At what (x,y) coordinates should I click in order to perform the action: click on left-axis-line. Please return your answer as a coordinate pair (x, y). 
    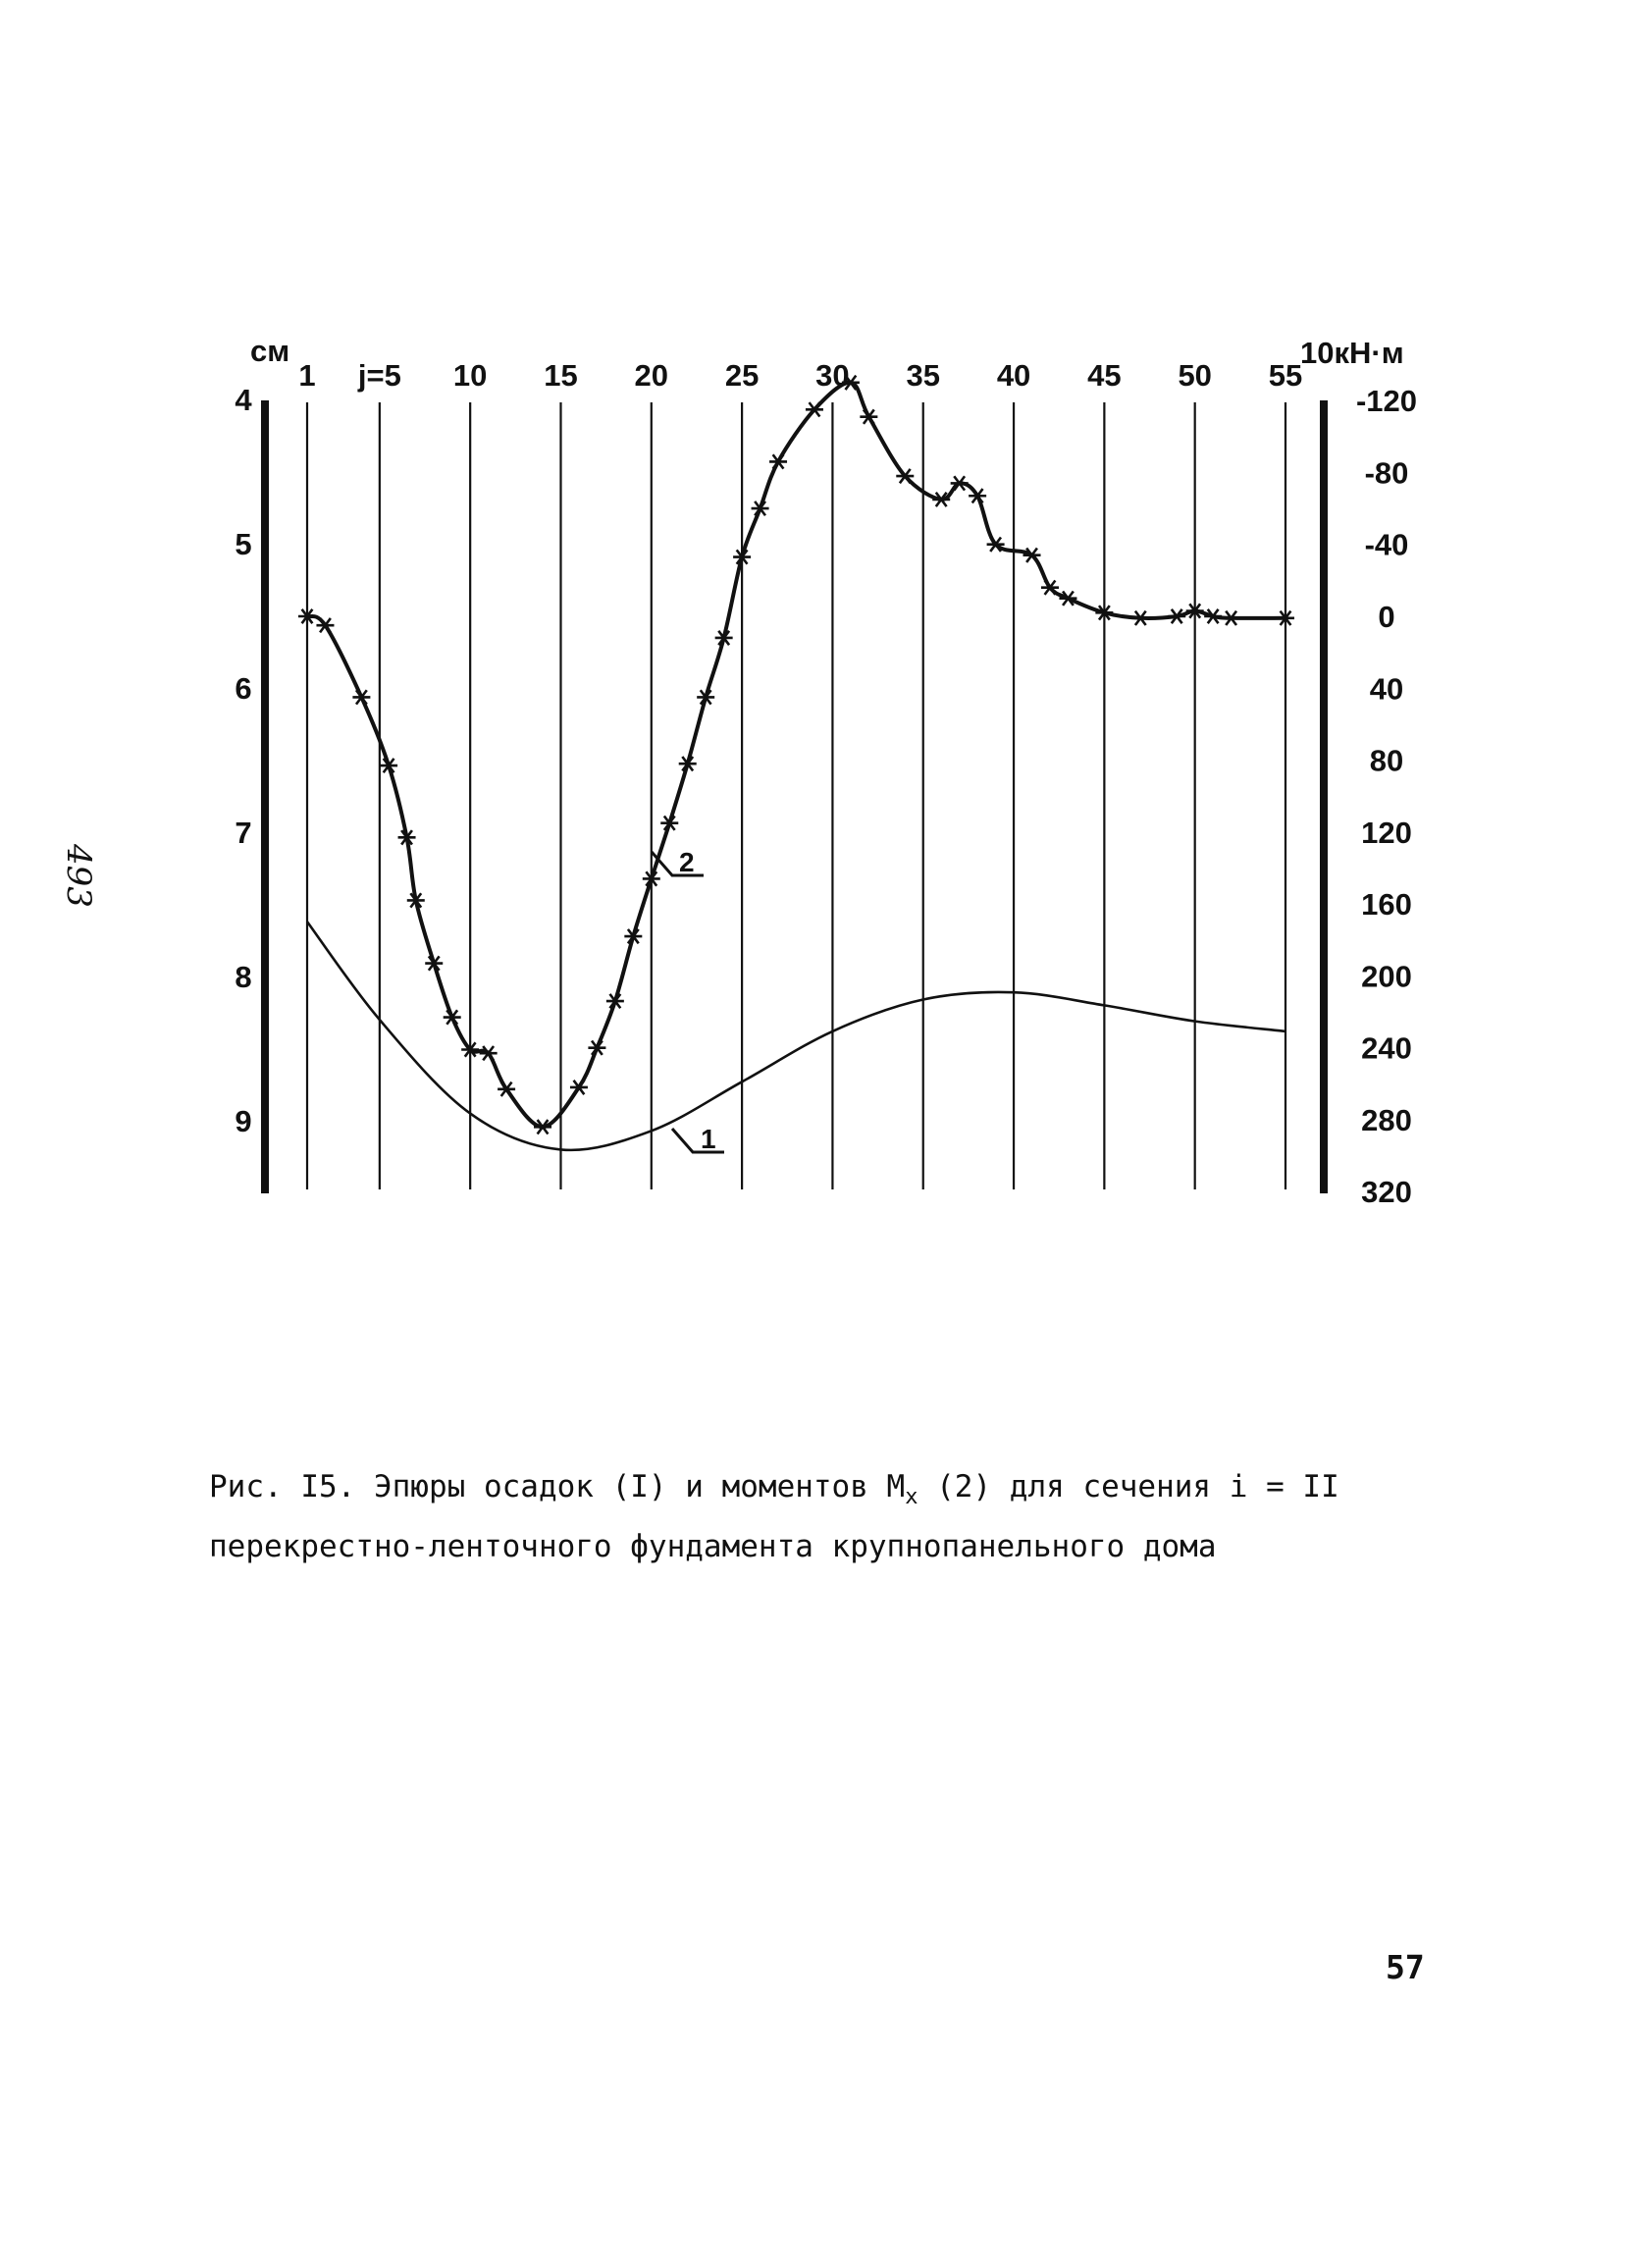
    Looking at the image, I should click on (265, 796).